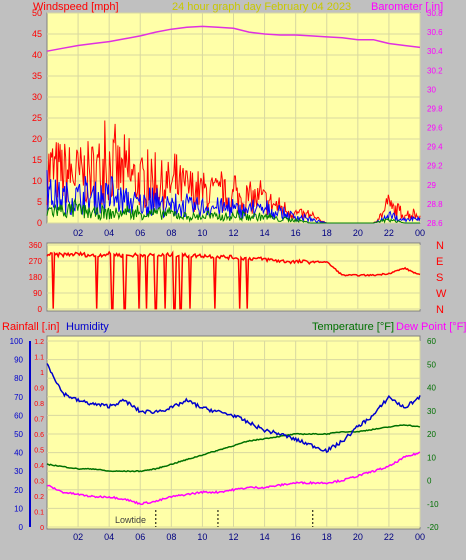  What do you see at coordinates (37, 293) in the screenshot?
I see `direction-tick-label: 90` at bounding box center [37, 293].